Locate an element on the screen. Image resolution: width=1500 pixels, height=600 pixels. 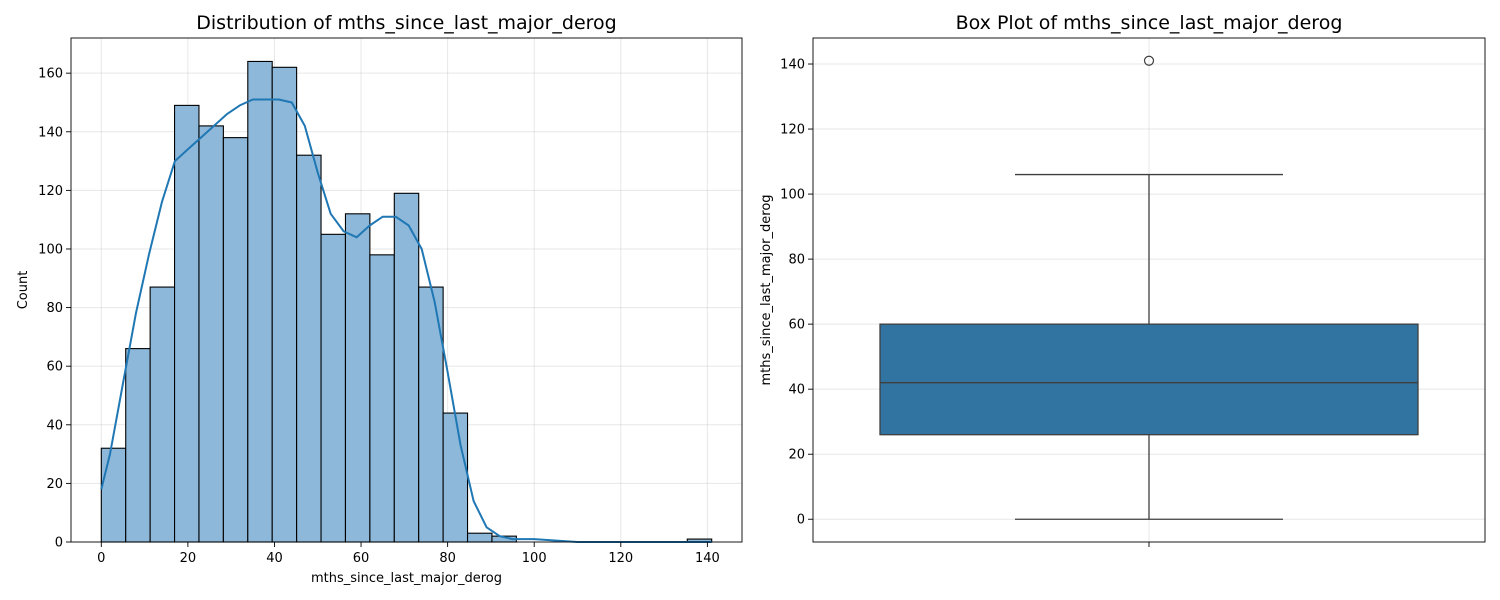
histogram-x-tick-label: 140 is located at coordinates (707, 558).